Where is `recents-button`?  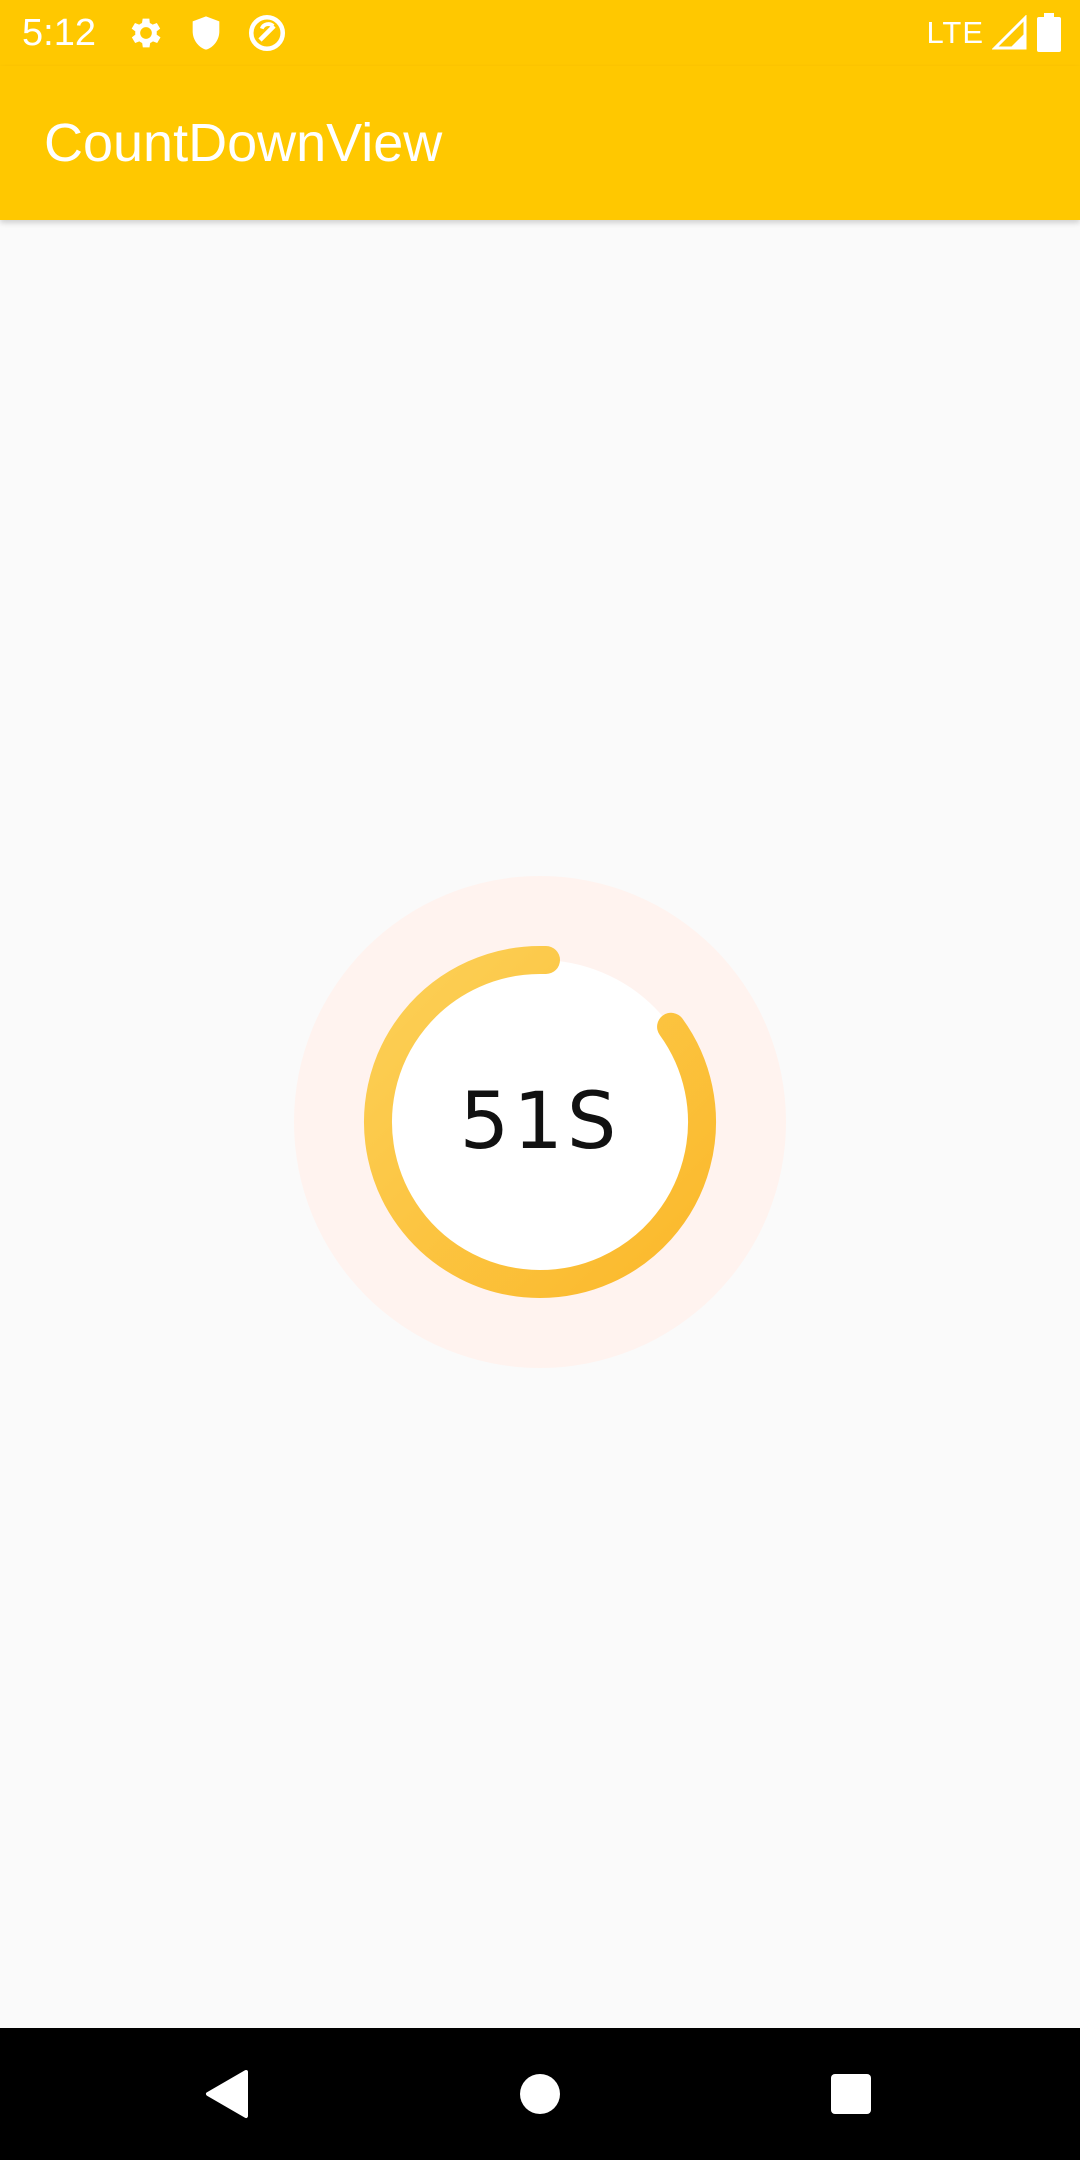 recents-button is located at coordinates (851, 2094).